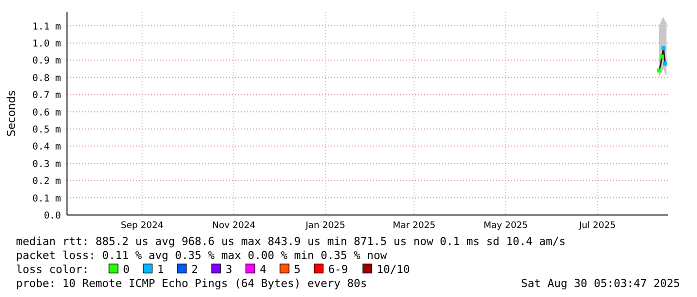  I want to click on y-axis-title: Seconds, so click(11, 113).